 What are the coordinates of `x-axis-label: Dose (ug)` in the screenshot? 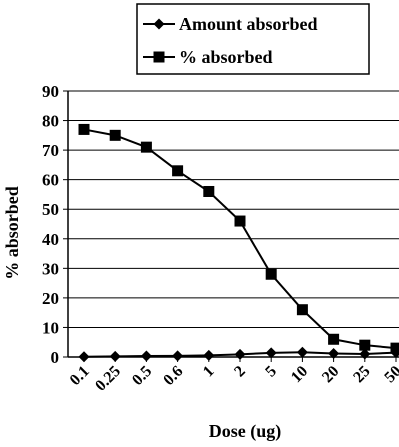 It's located at (245, 431).